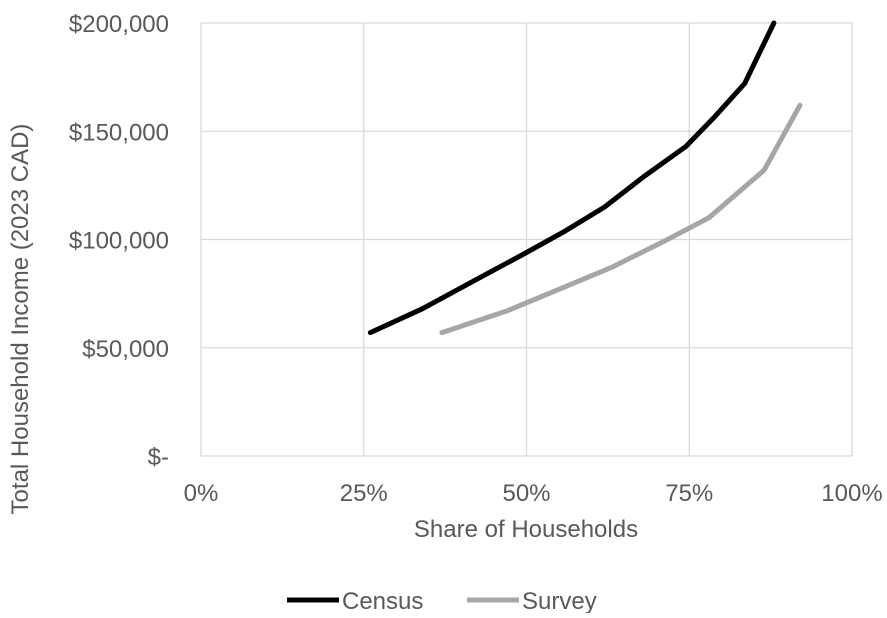 This screenshot has height=618, width=887. I want to click on legend-label-census: Census, so click(382, 600).